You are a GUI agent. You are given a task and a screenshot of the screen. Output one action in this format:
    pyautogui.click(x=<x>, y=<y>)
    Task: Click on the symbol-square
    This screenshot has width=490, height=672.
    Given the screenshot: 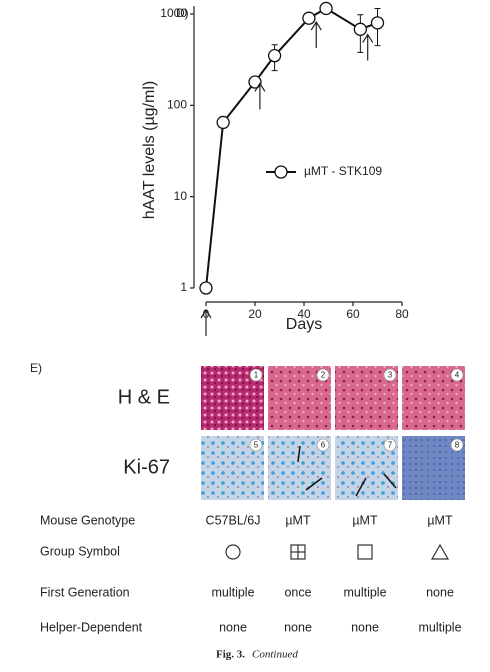 What is the action you would take?
    pyautogui.click(x=365, y=552)
    